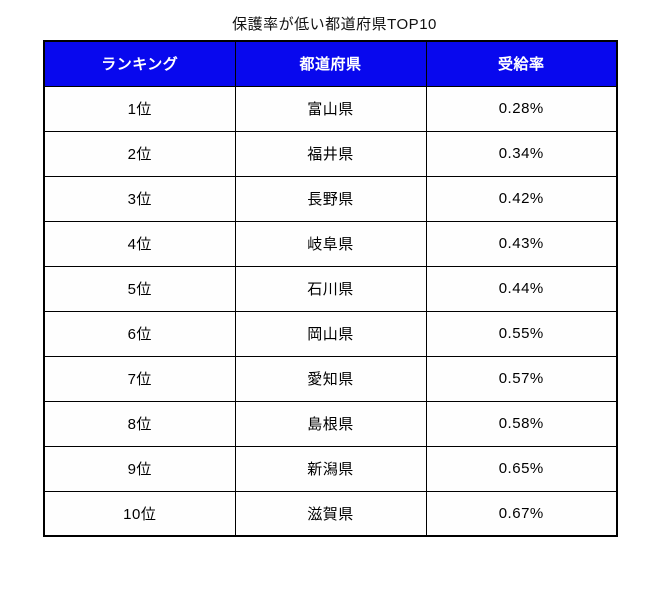 This screenshot has height=592, width=669. I want to click on rank-cell: 9位, so click(139, 468).